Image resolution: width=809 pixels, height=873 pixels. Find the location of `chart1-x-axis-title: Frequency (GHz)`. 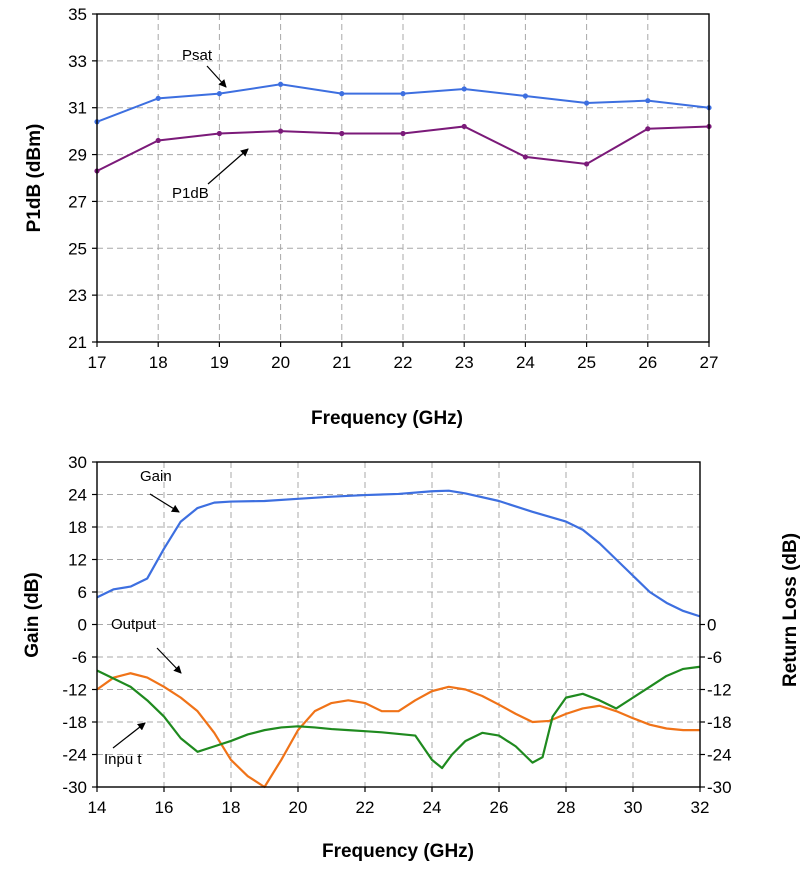

chart1-x-axis-title: Frequency (GHz) is located at coordinates (387, 418).